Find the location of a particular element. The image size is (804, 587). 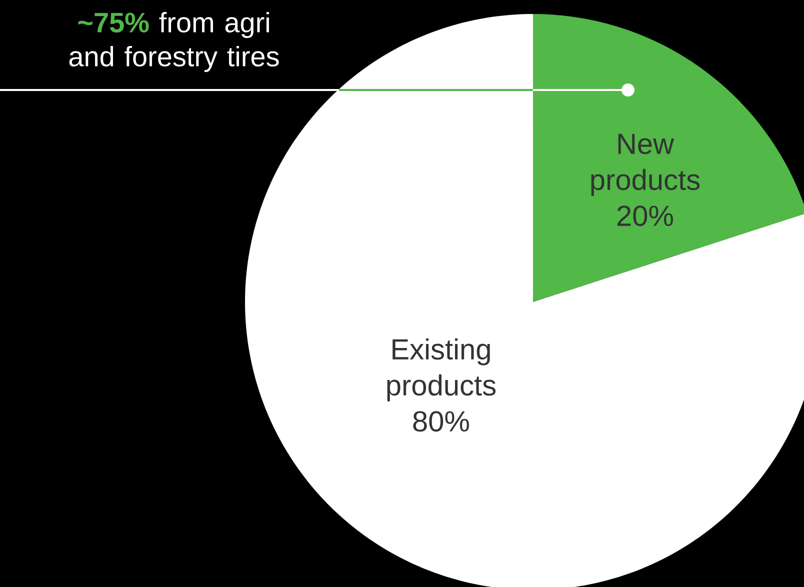

text: ~75% from agri and forestry tires is located at coordinates (174, 42).